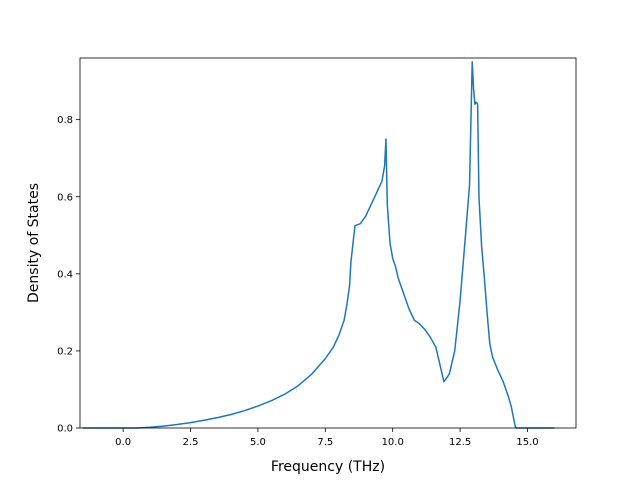  What do you see at coordinates (460, 442) in the screenshot?
I see `x-tick-label: 12.5` at bounding box center [460, 442].